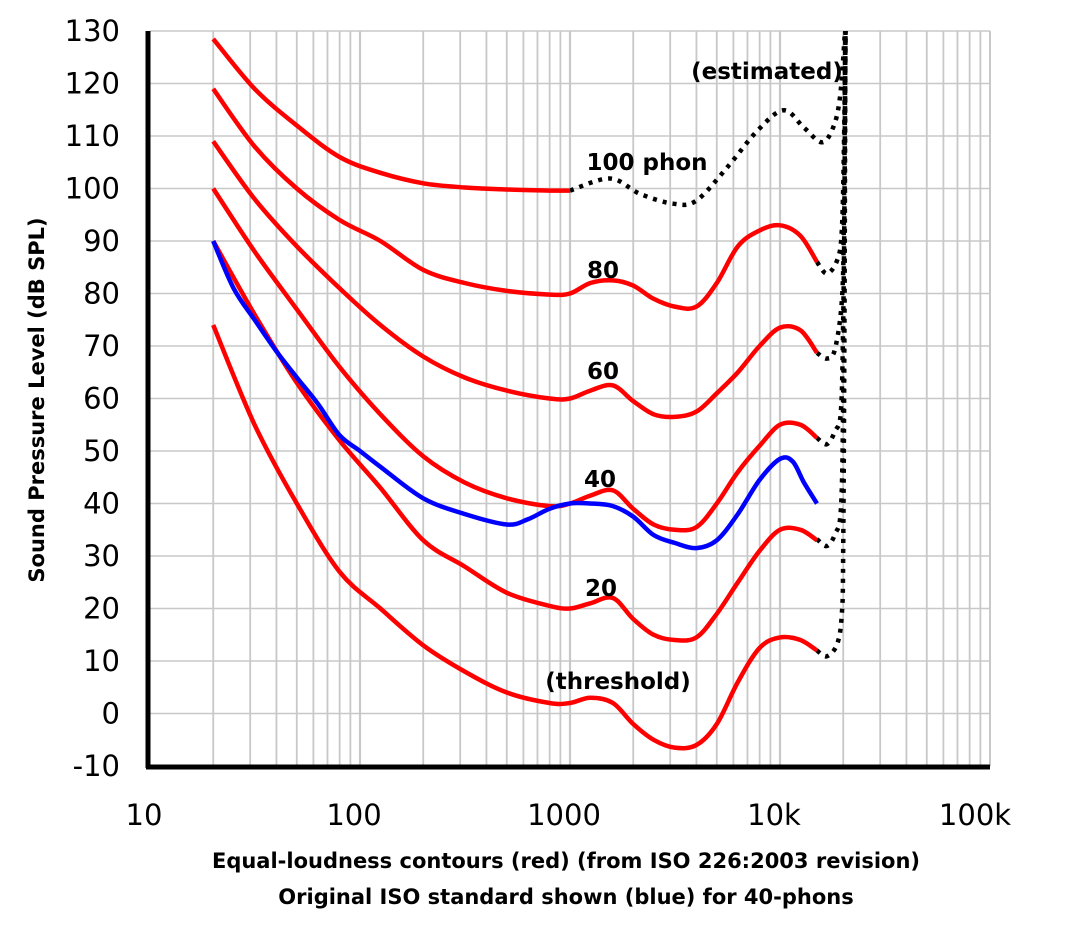 The image size is (1078, 941). What do you see at coordinates (101, 504) in the screenshot?
I see `y-tick-label: 40` at bounding box center [101, 504].